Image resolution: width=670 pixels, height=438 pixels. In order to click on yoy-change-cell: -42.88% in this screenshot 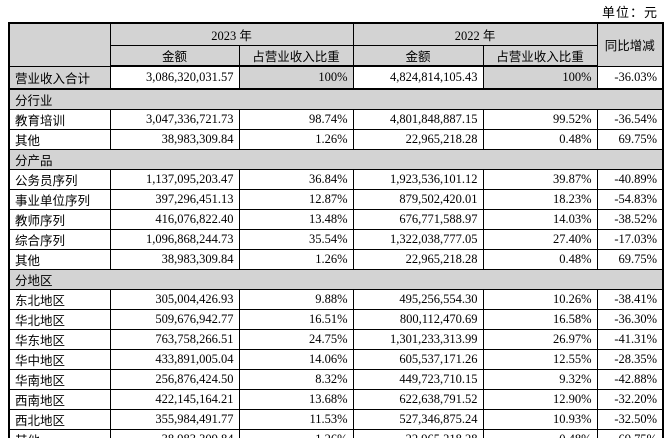, I will do `click(630, 379)`.